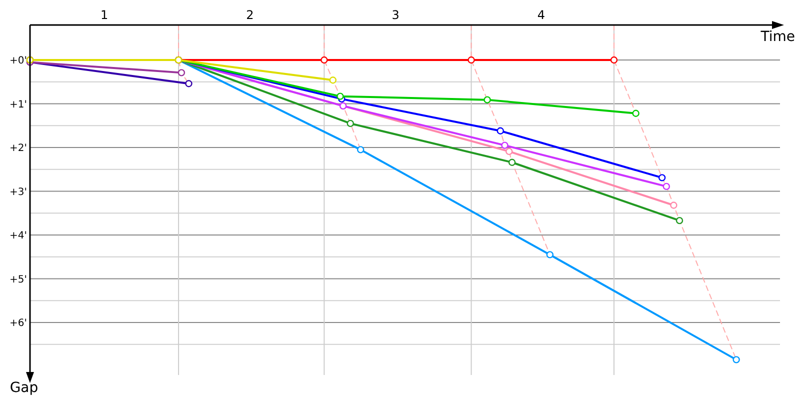 The height and width of the screenshot is (400, 800). Describe the element at coordinates (104, 15) in the screenshot. I see `x-tick-label: 1` at that location.